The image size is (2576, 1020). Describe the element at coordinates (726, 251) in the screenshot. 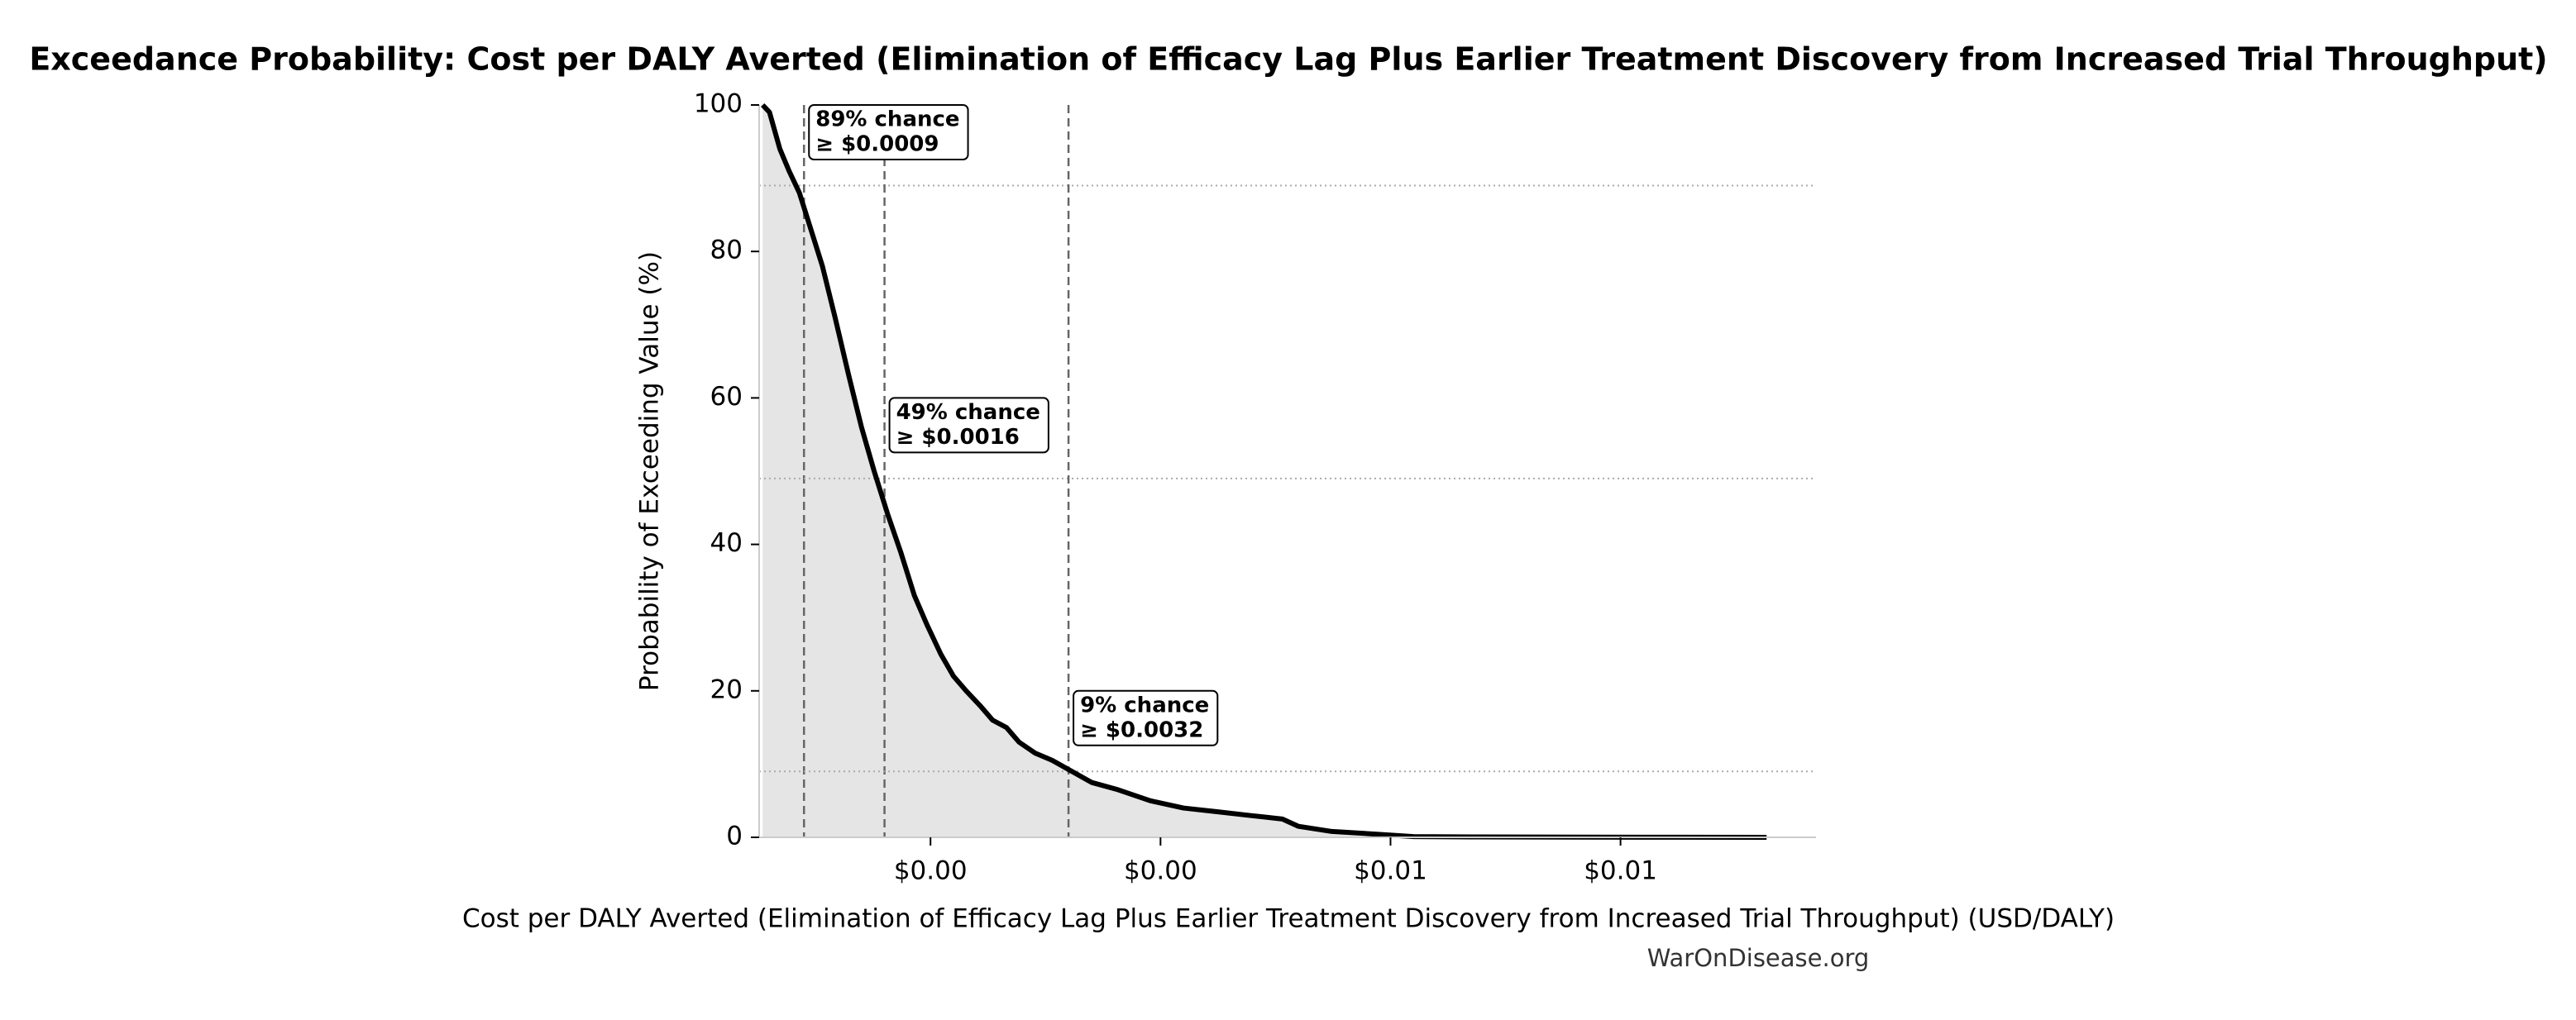

I see `y-tick-label: 80` at that location.